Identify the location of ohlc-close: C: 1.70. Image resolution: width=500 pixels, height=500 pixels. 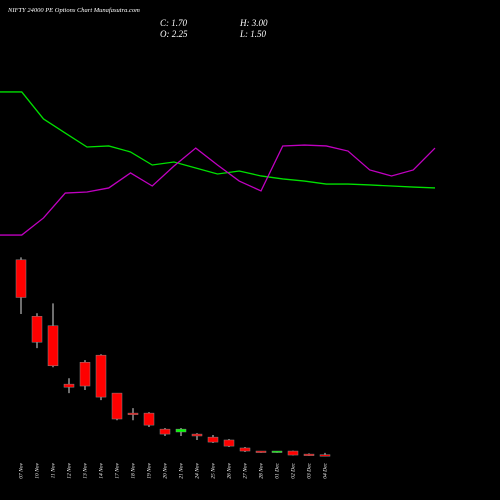
(174, 23).